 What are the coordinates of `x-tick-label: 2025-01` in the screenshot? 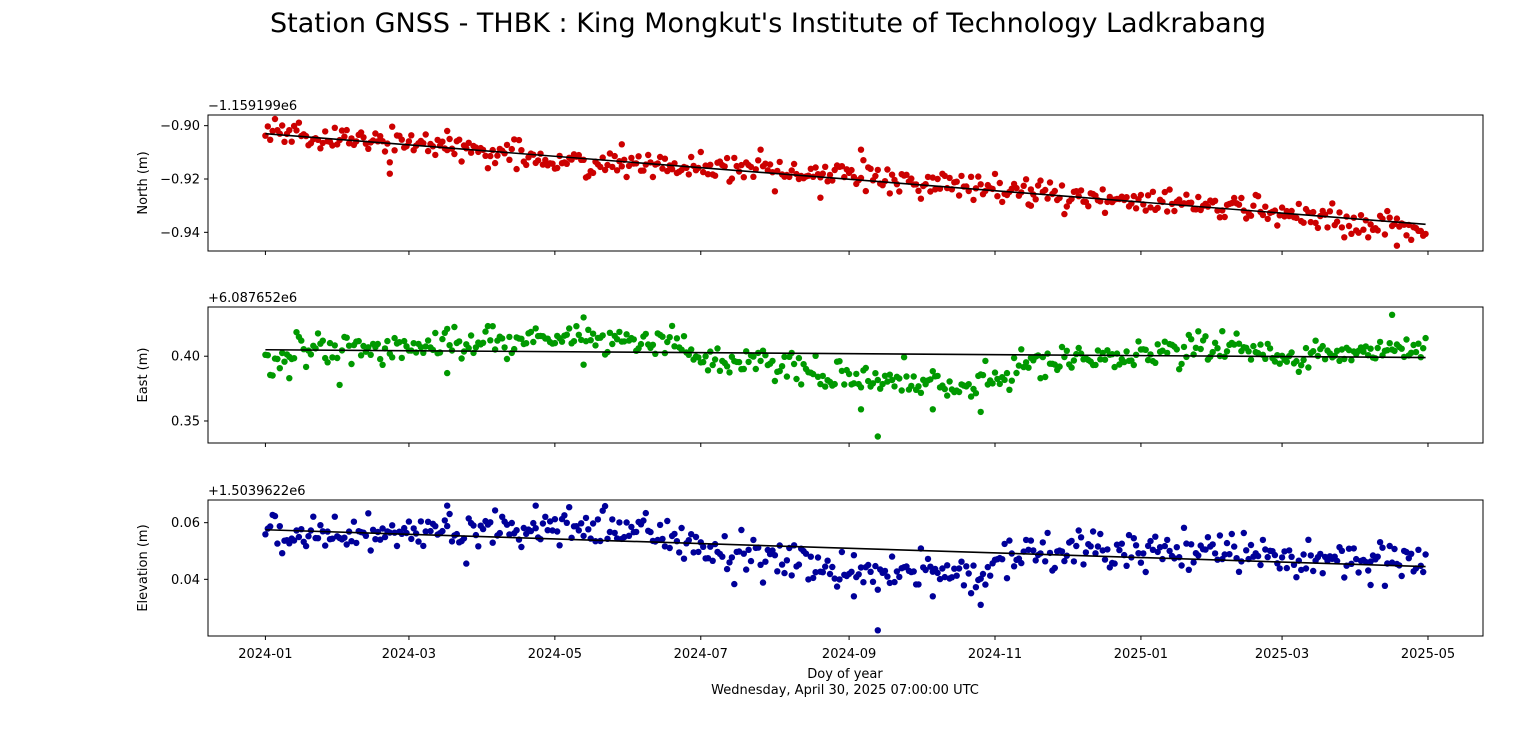 It's located at (1141, 654).